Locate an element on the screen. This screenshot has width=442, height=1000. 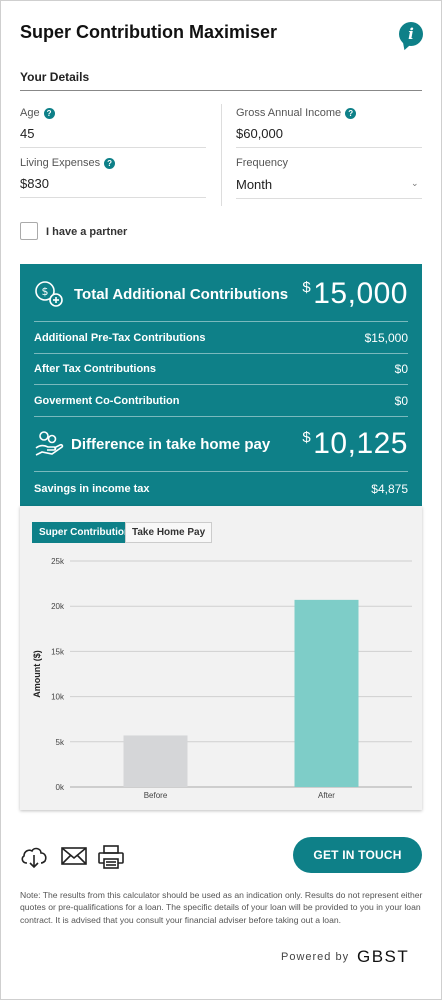
expenses-field: $830 is located at coordinates (113, 187).